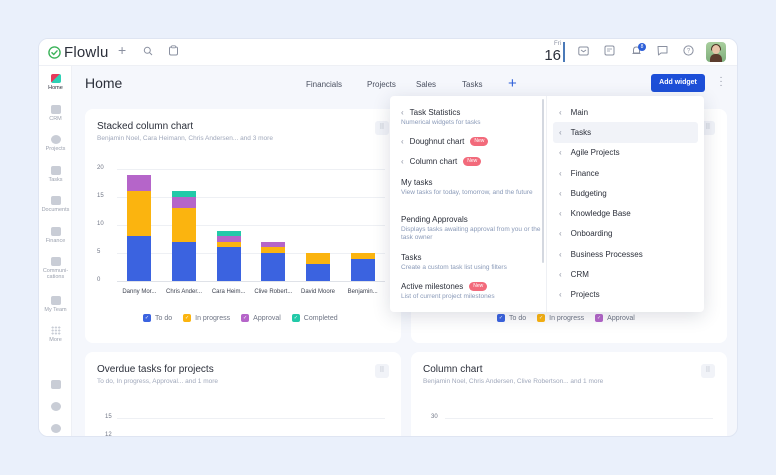 The width and height of the screenshot is (776, 475). Describe the element at coordinates (625, 274) in the screenshot. I see `category-crm: ‹ CRM` at that location.